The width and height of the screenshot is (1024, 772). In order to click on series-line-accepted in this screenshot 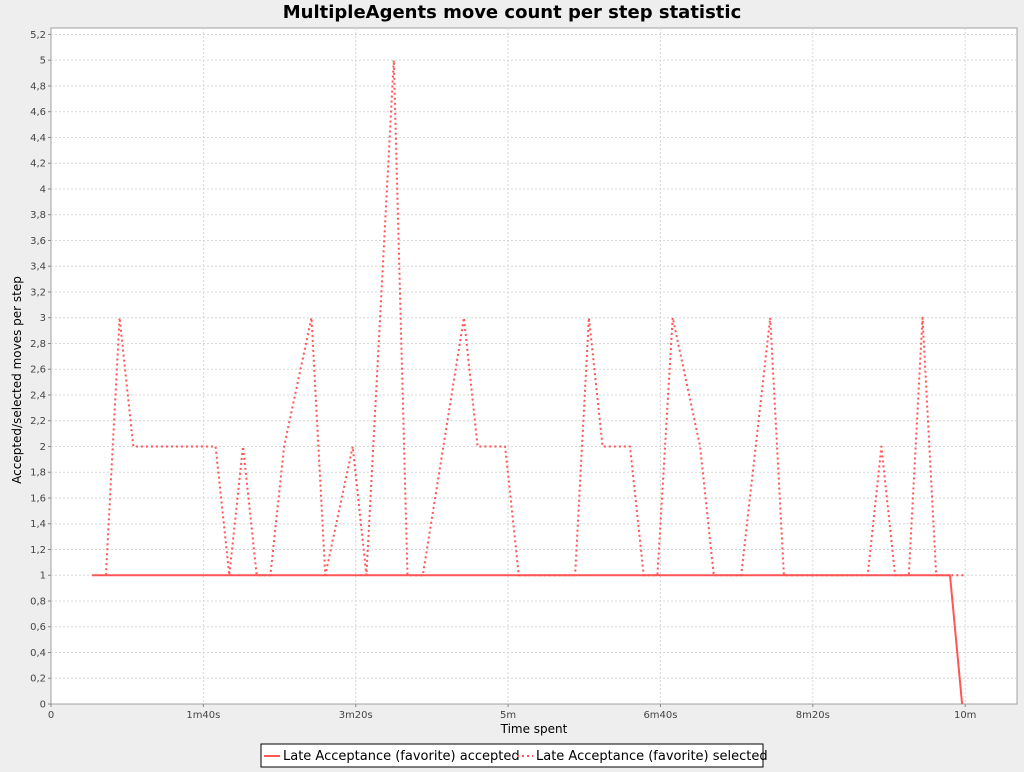, I will do `click(528, 639)`.